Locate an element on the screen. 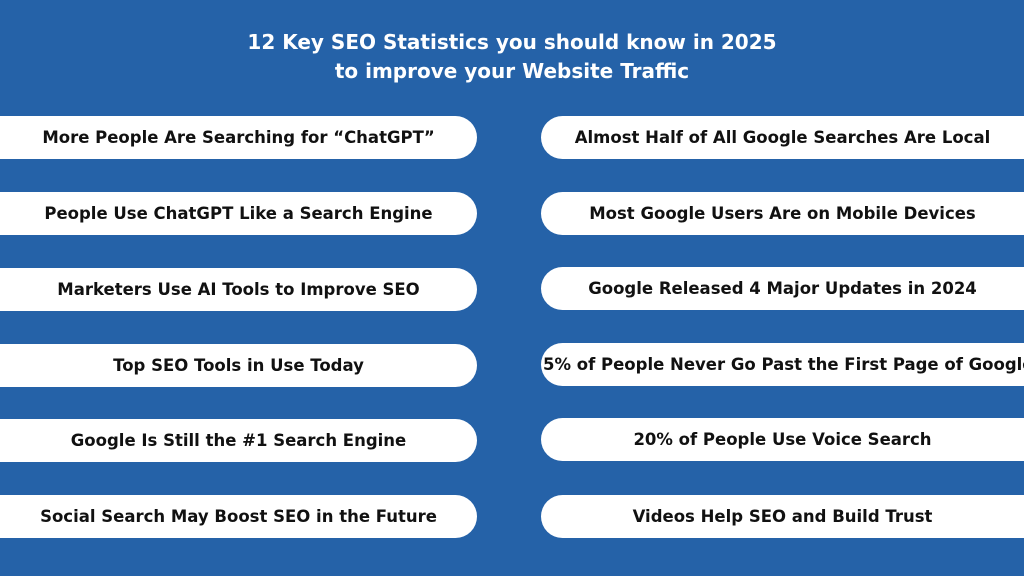 Image resolution: width=1024 pixels, height=576 pixels. stat-label: Google Released 4 Major Updates in 2024 is located at coordinates (782, 288).